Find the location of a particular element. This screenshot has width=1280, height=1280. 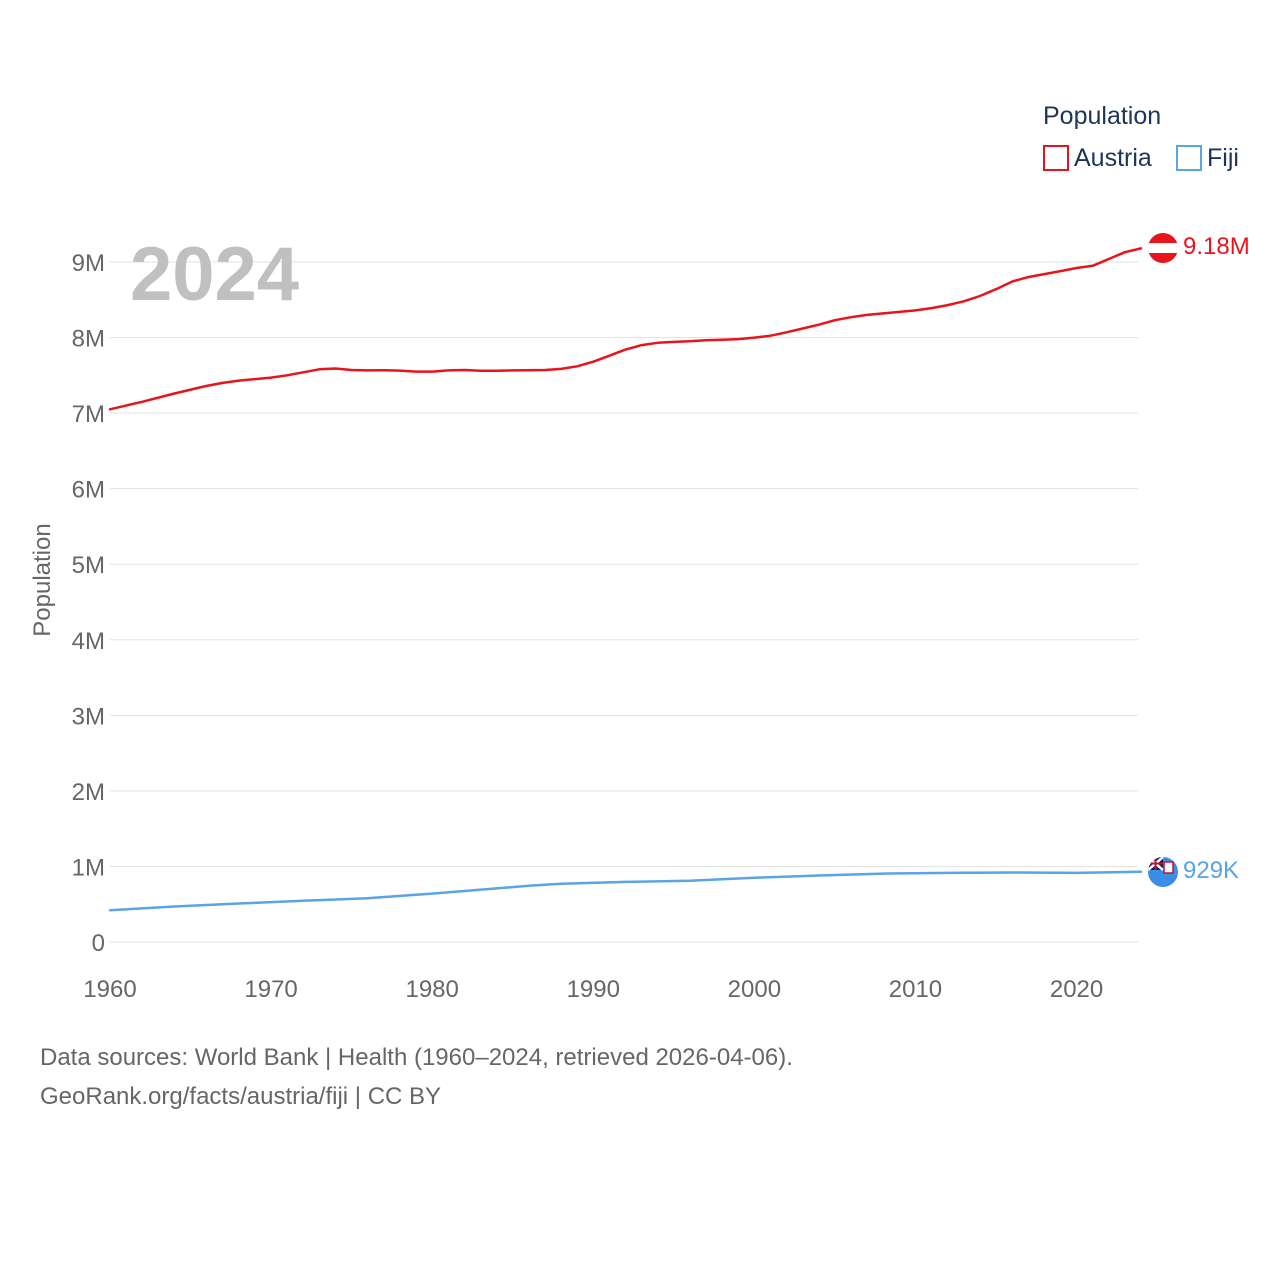

series-line-austria is located at coordinates (625, 329).